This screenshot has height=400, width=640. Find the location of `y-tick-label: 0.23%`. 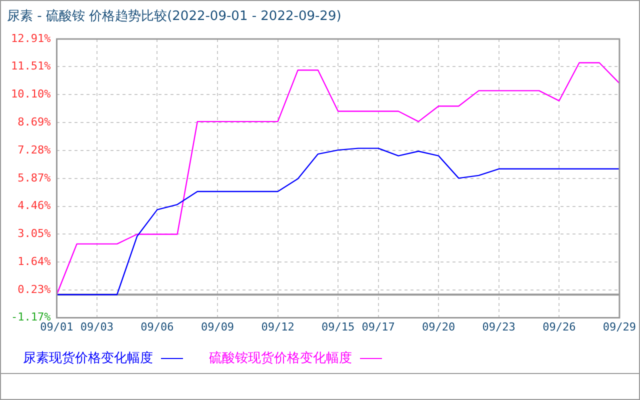

y-tick-label: 0.23% is located at coordinates (35, 289).